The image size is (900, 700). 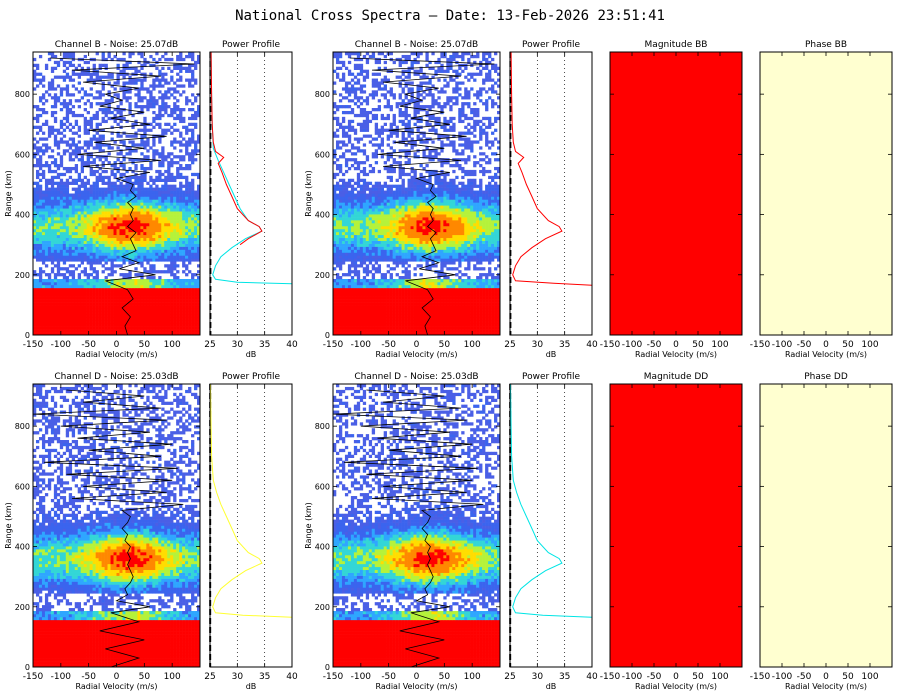 I want to click on panel-4: Power Profile 25 30 35 40 dB, so click(x=551, y=199).